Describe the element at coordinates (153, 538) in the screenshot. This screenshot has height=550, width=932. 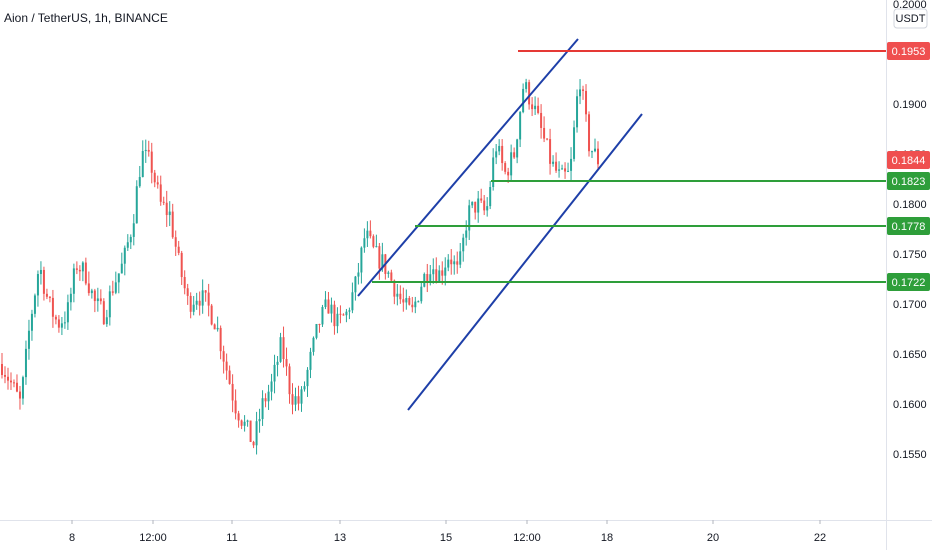
I see `time-tick-label: 12:00` at that location.